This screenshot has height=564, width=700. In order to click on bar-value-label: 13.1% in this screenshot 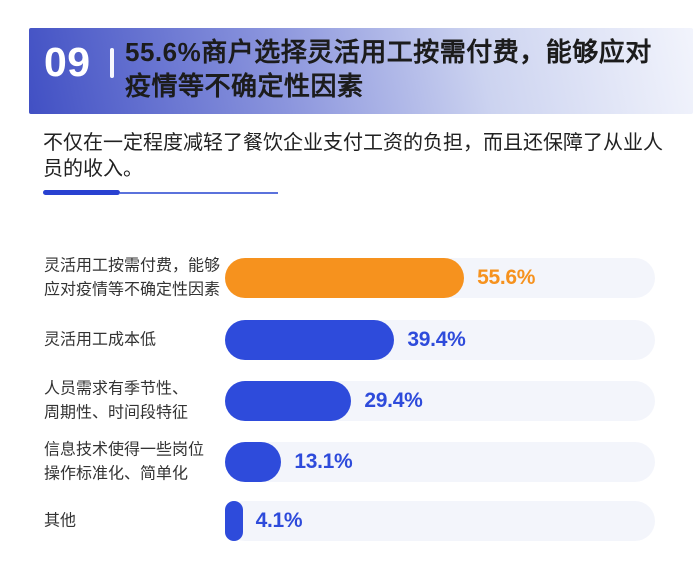, I will do `click(323, 461)`.